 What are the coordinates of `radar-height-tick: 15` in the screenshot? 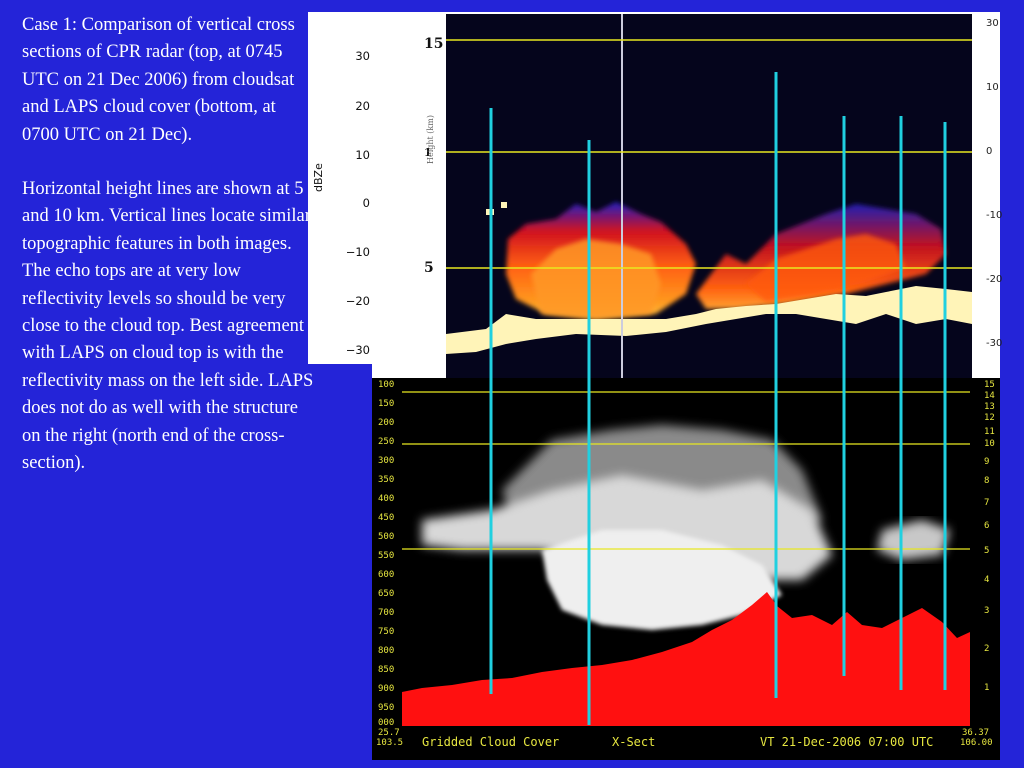 It's located at (434, 44).